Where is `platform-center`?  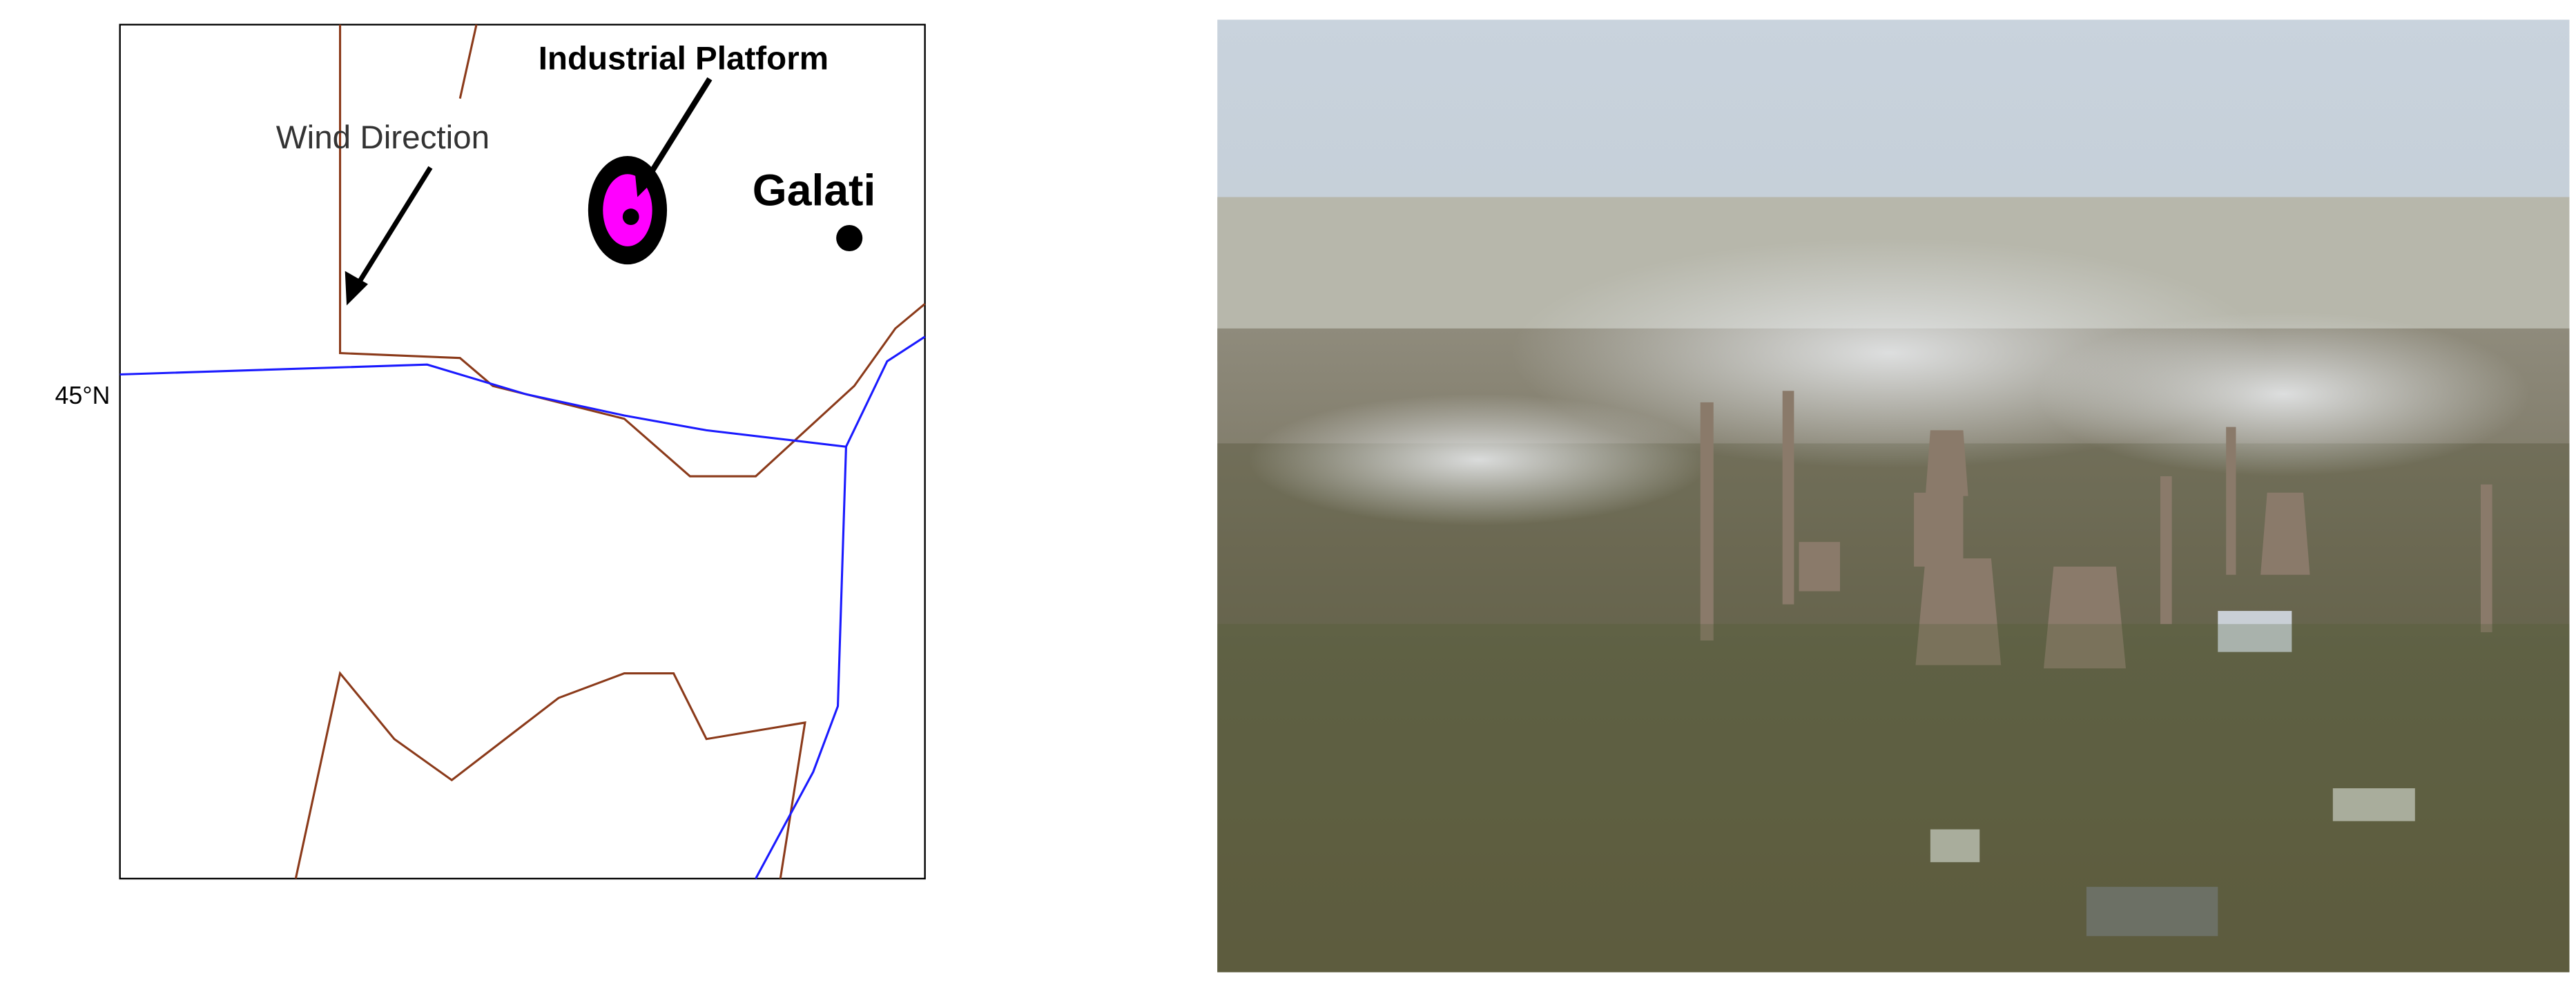
platform-center is located at coordinates (631, 216).